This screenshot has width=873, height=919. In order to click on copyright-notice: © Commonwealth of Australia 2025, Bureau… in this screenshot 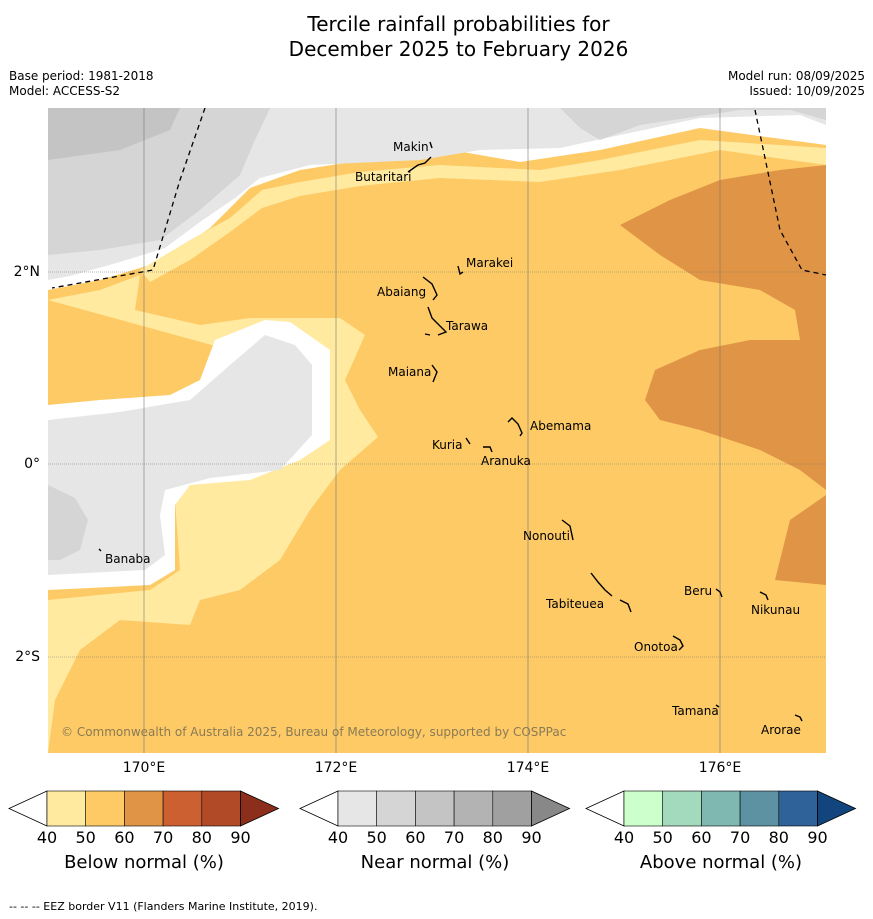, I will do `click(313, 732)`.